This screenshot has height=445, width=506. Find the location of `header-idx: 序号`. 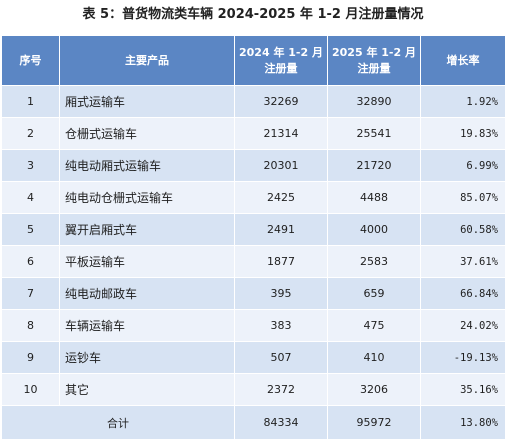

header-idx: 序号 is located at coordinates (30, 60).